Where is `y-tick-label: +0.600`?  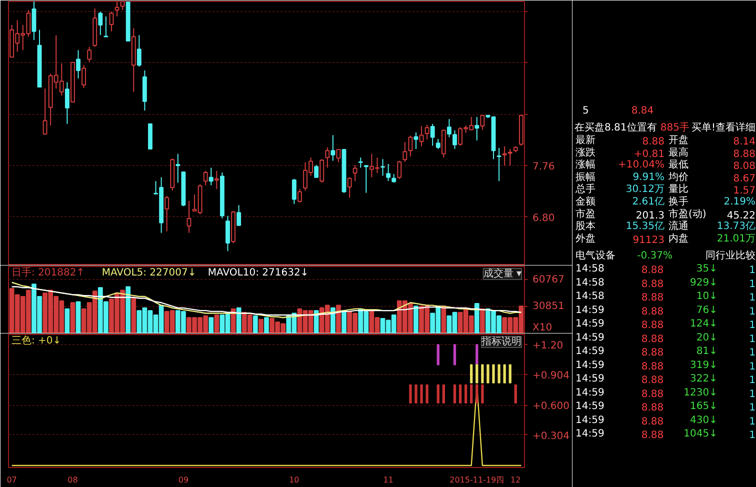
y-tick-label: +0.600 is located at coordinates (551, 406).